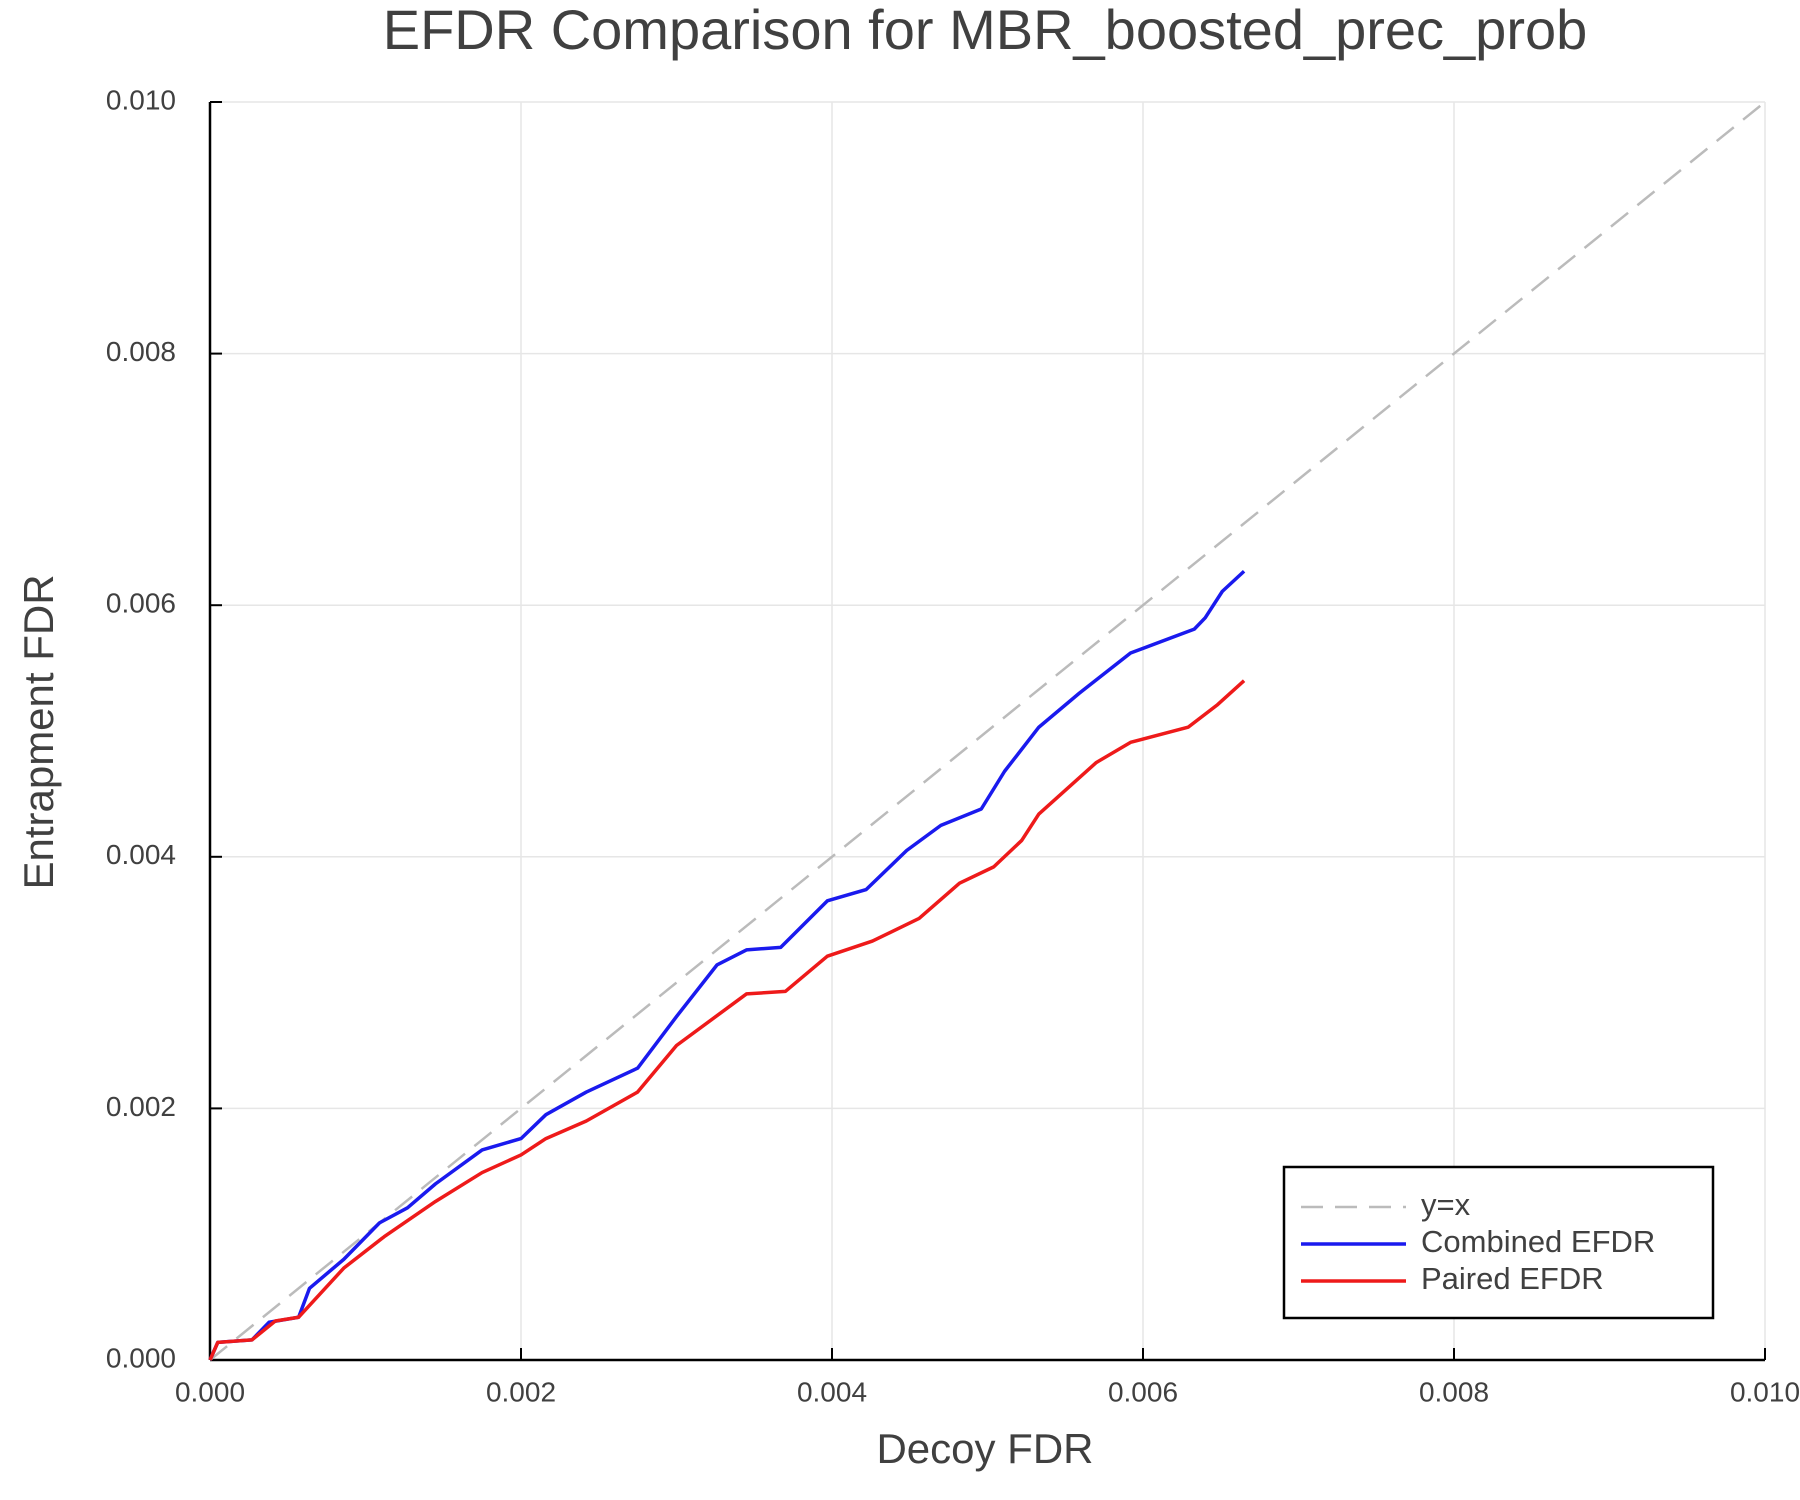 The image size is (1800, 1500). What do you see at coordinates (210, 1391) in the screenshot?
I see `x-tick-label: 0.000` at bounding box center [210, 1391].